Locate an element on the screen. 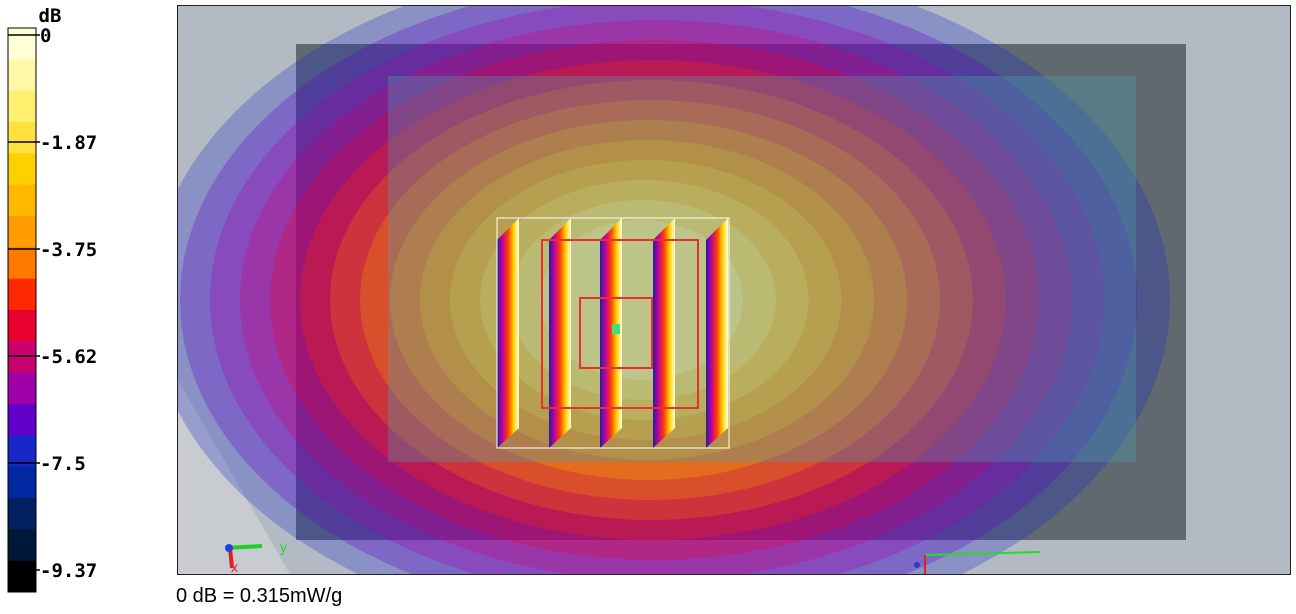  colorbar-tick-label: -9.37 is located at coordinates (68, 571).